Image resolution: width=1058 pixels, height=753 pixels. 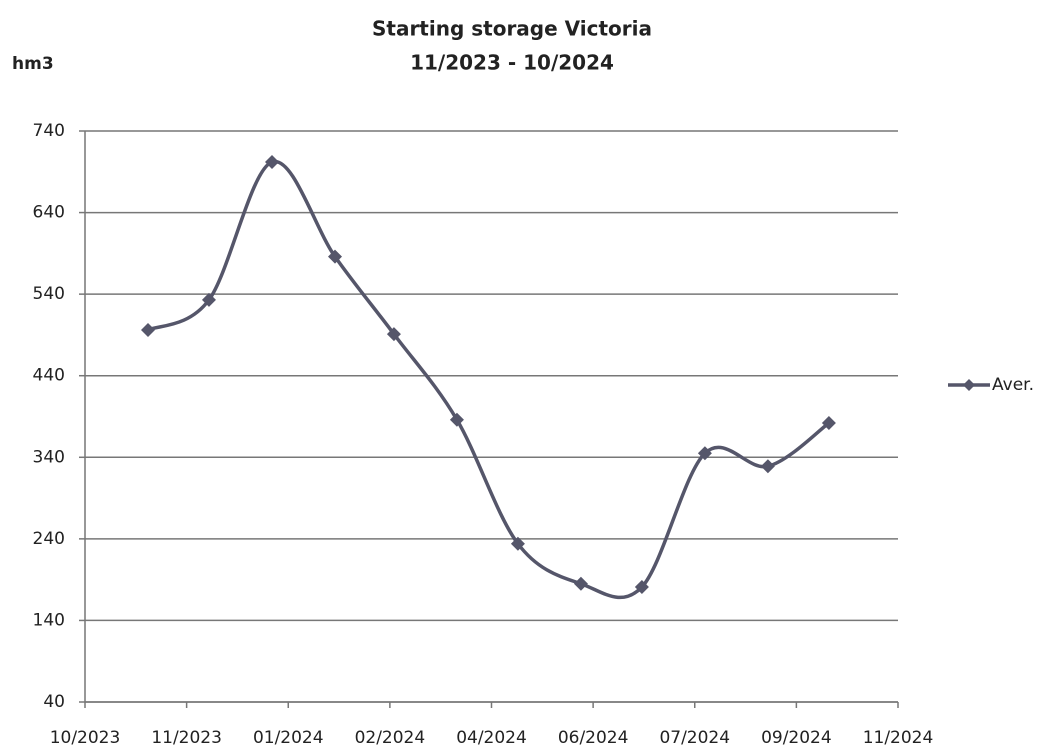 What do you see at coordinates (85, 738) in the screenshot?
I see `x-tick-label: 10/2023` at bounding box center [85, 738].